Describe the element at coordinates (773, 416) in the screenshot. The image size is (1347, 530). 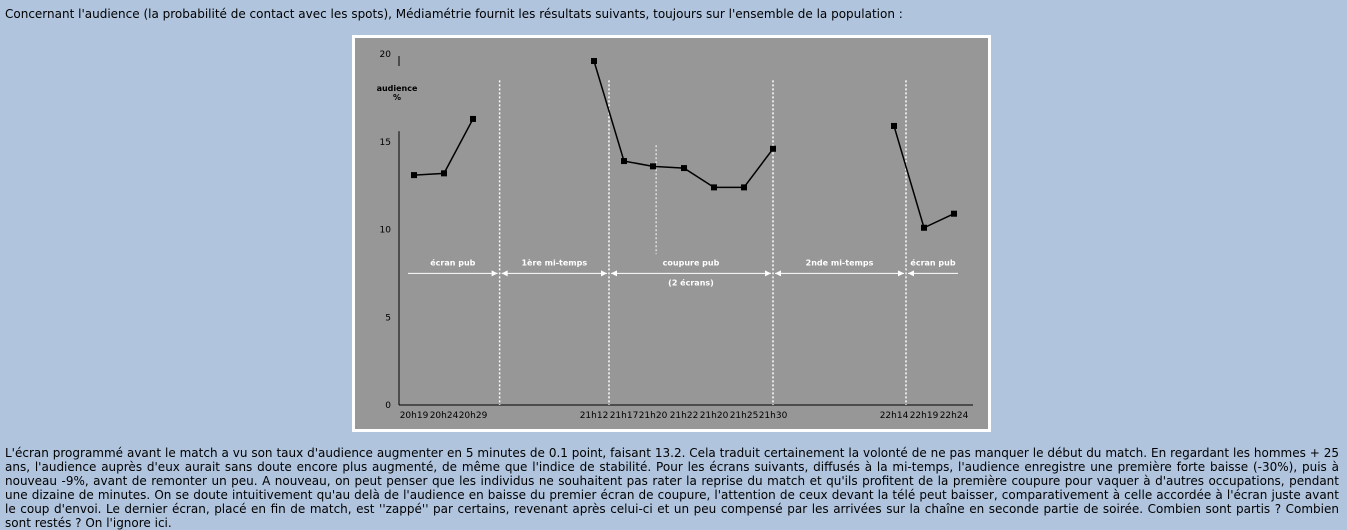
I see `x-tick-label: 21h30` at that location.